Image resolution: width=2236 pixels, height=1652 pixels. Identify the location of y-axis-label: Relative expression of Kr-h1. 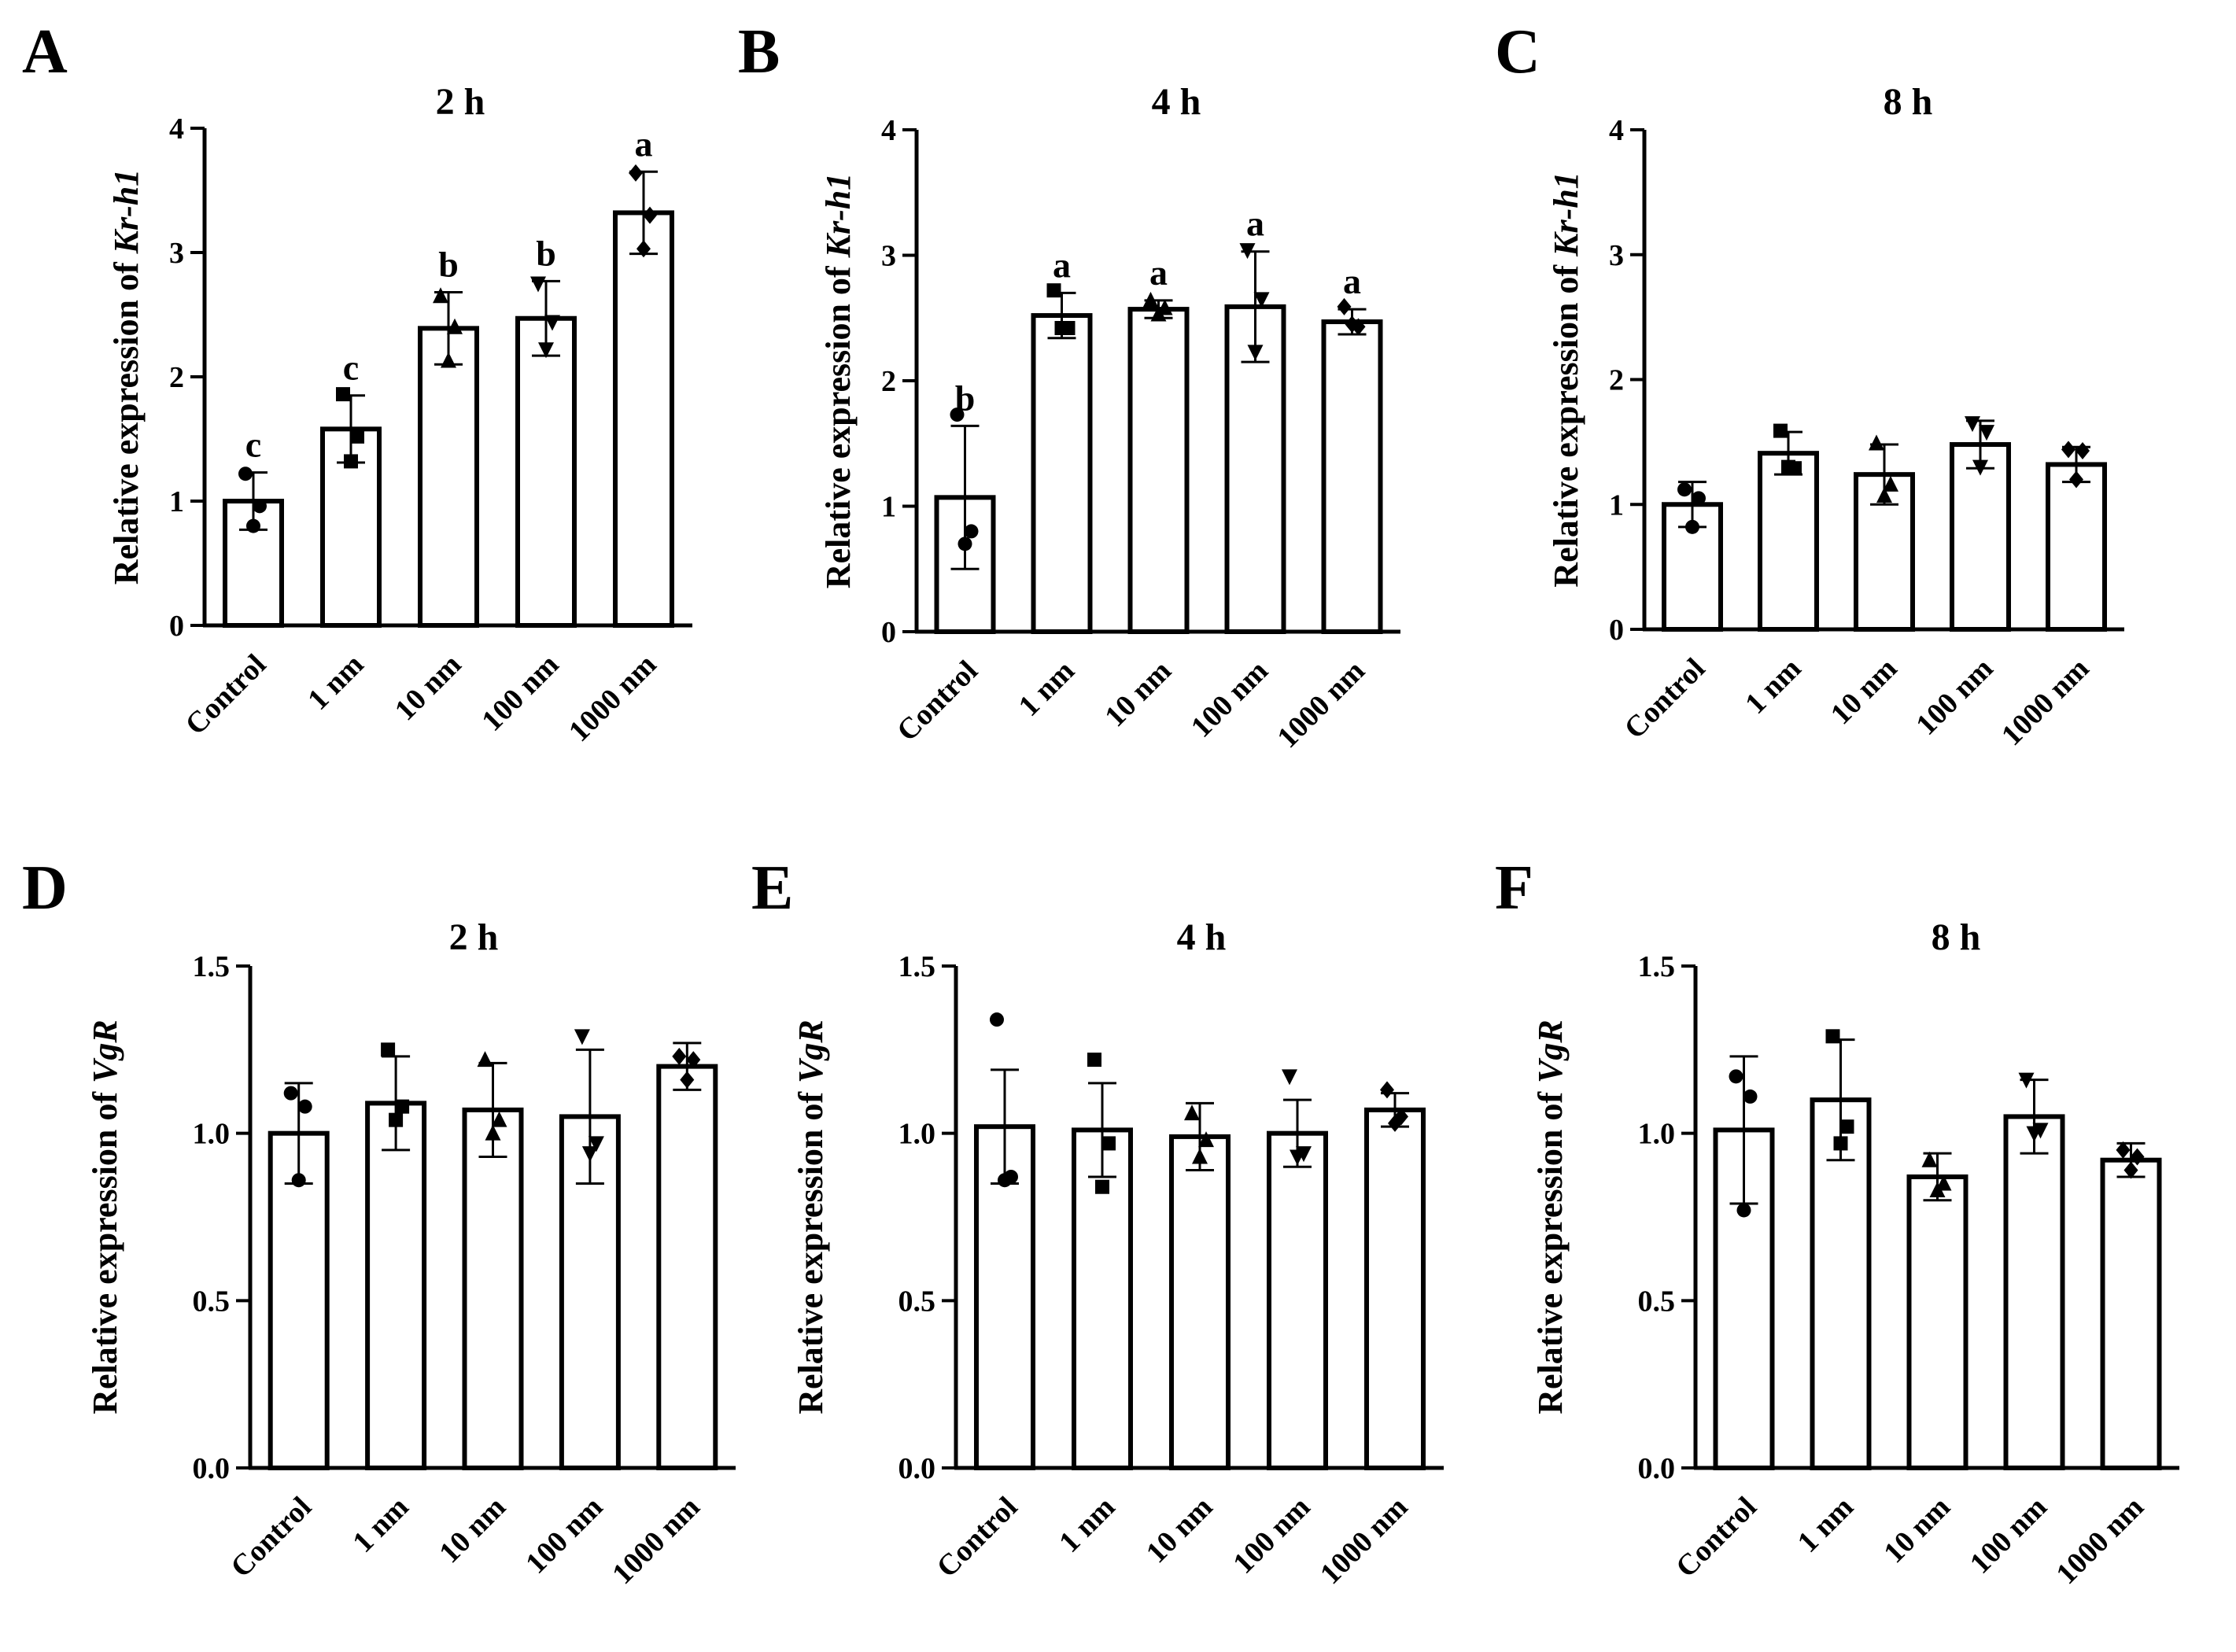
(839, 380).